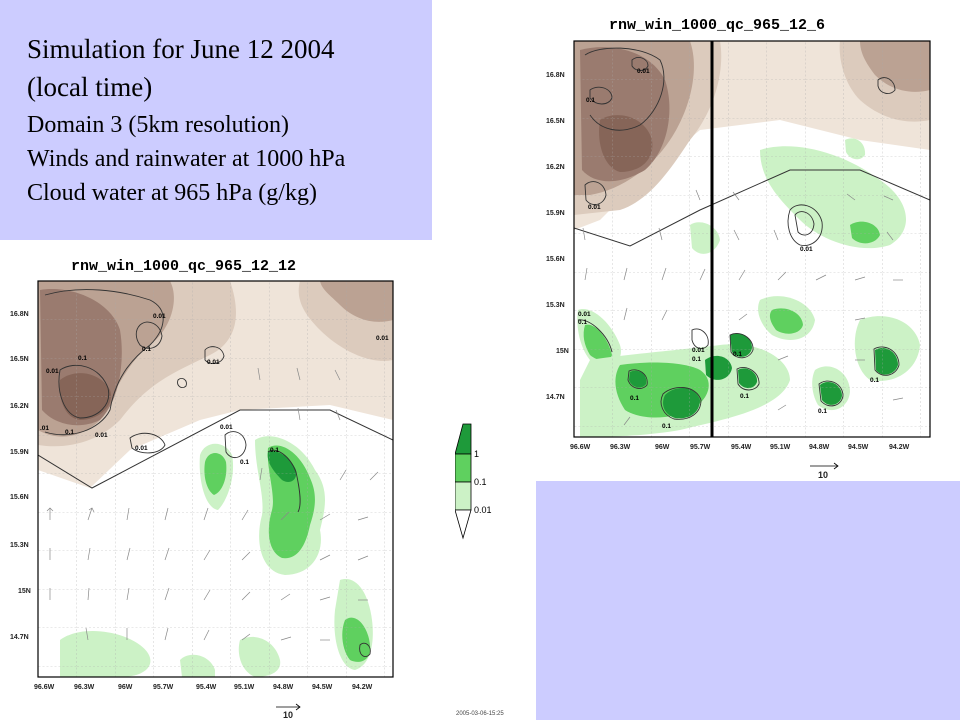 This screenshot has width=960, height=720. Describe the element at coordinates (662, 447) in the screenshot. I see `right-lon-tick: 96W` at that location.